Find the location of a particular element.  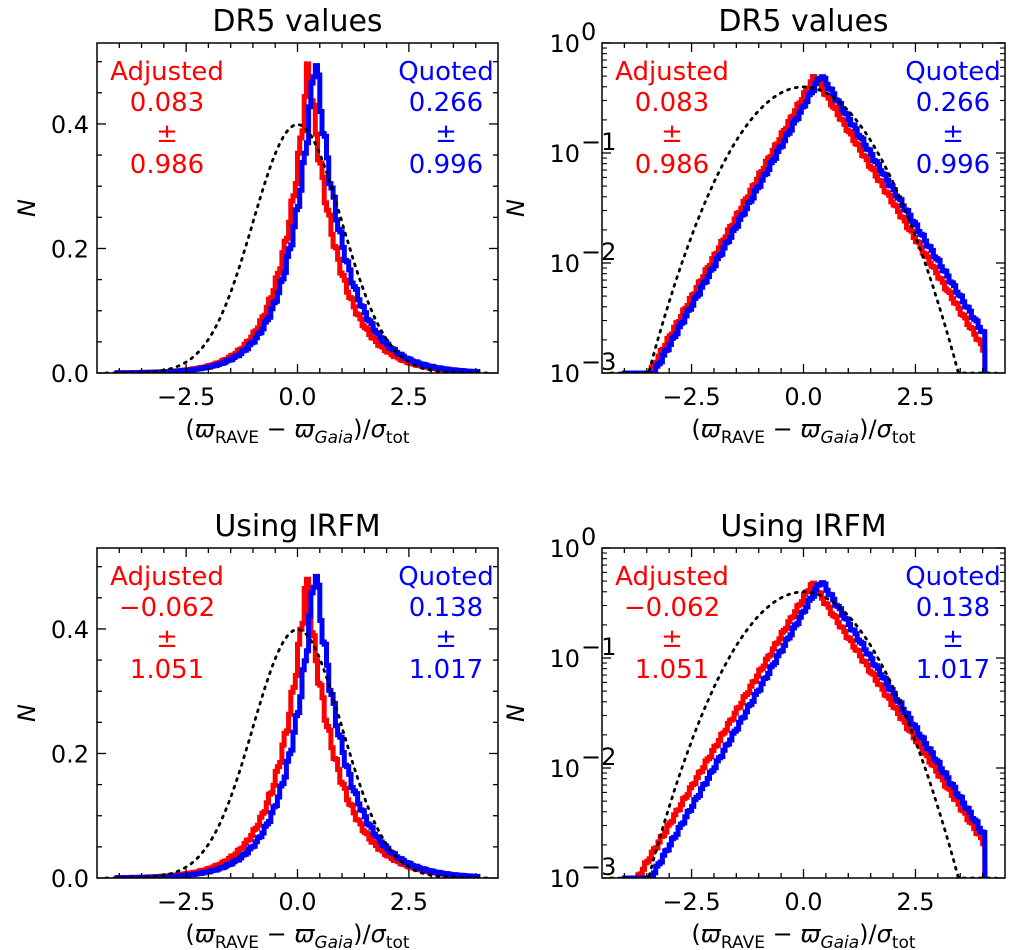

annotation-quoted-line: 0.266 is located at coordinates (953, 103).